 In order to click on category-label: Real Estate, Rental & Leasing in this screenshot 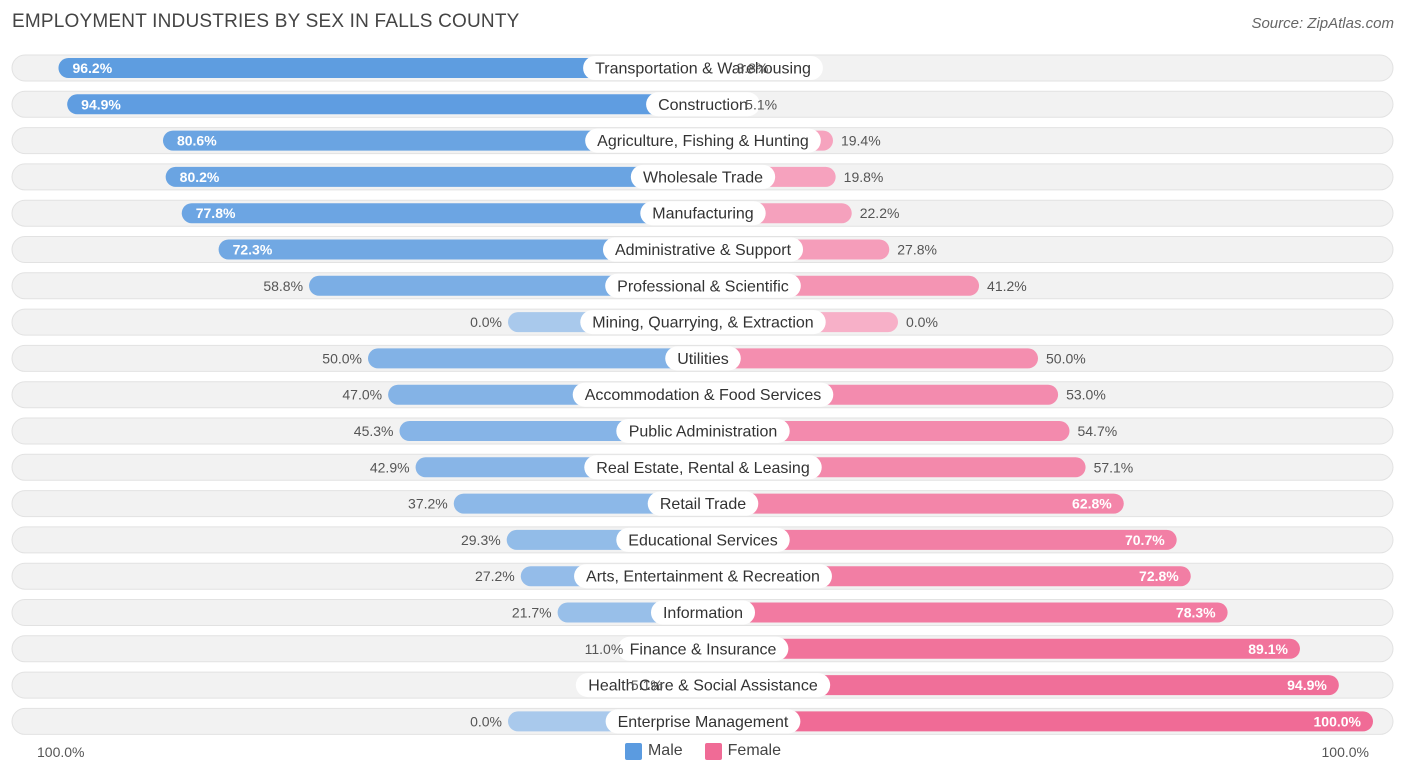, I will do `click(702, 468)`.